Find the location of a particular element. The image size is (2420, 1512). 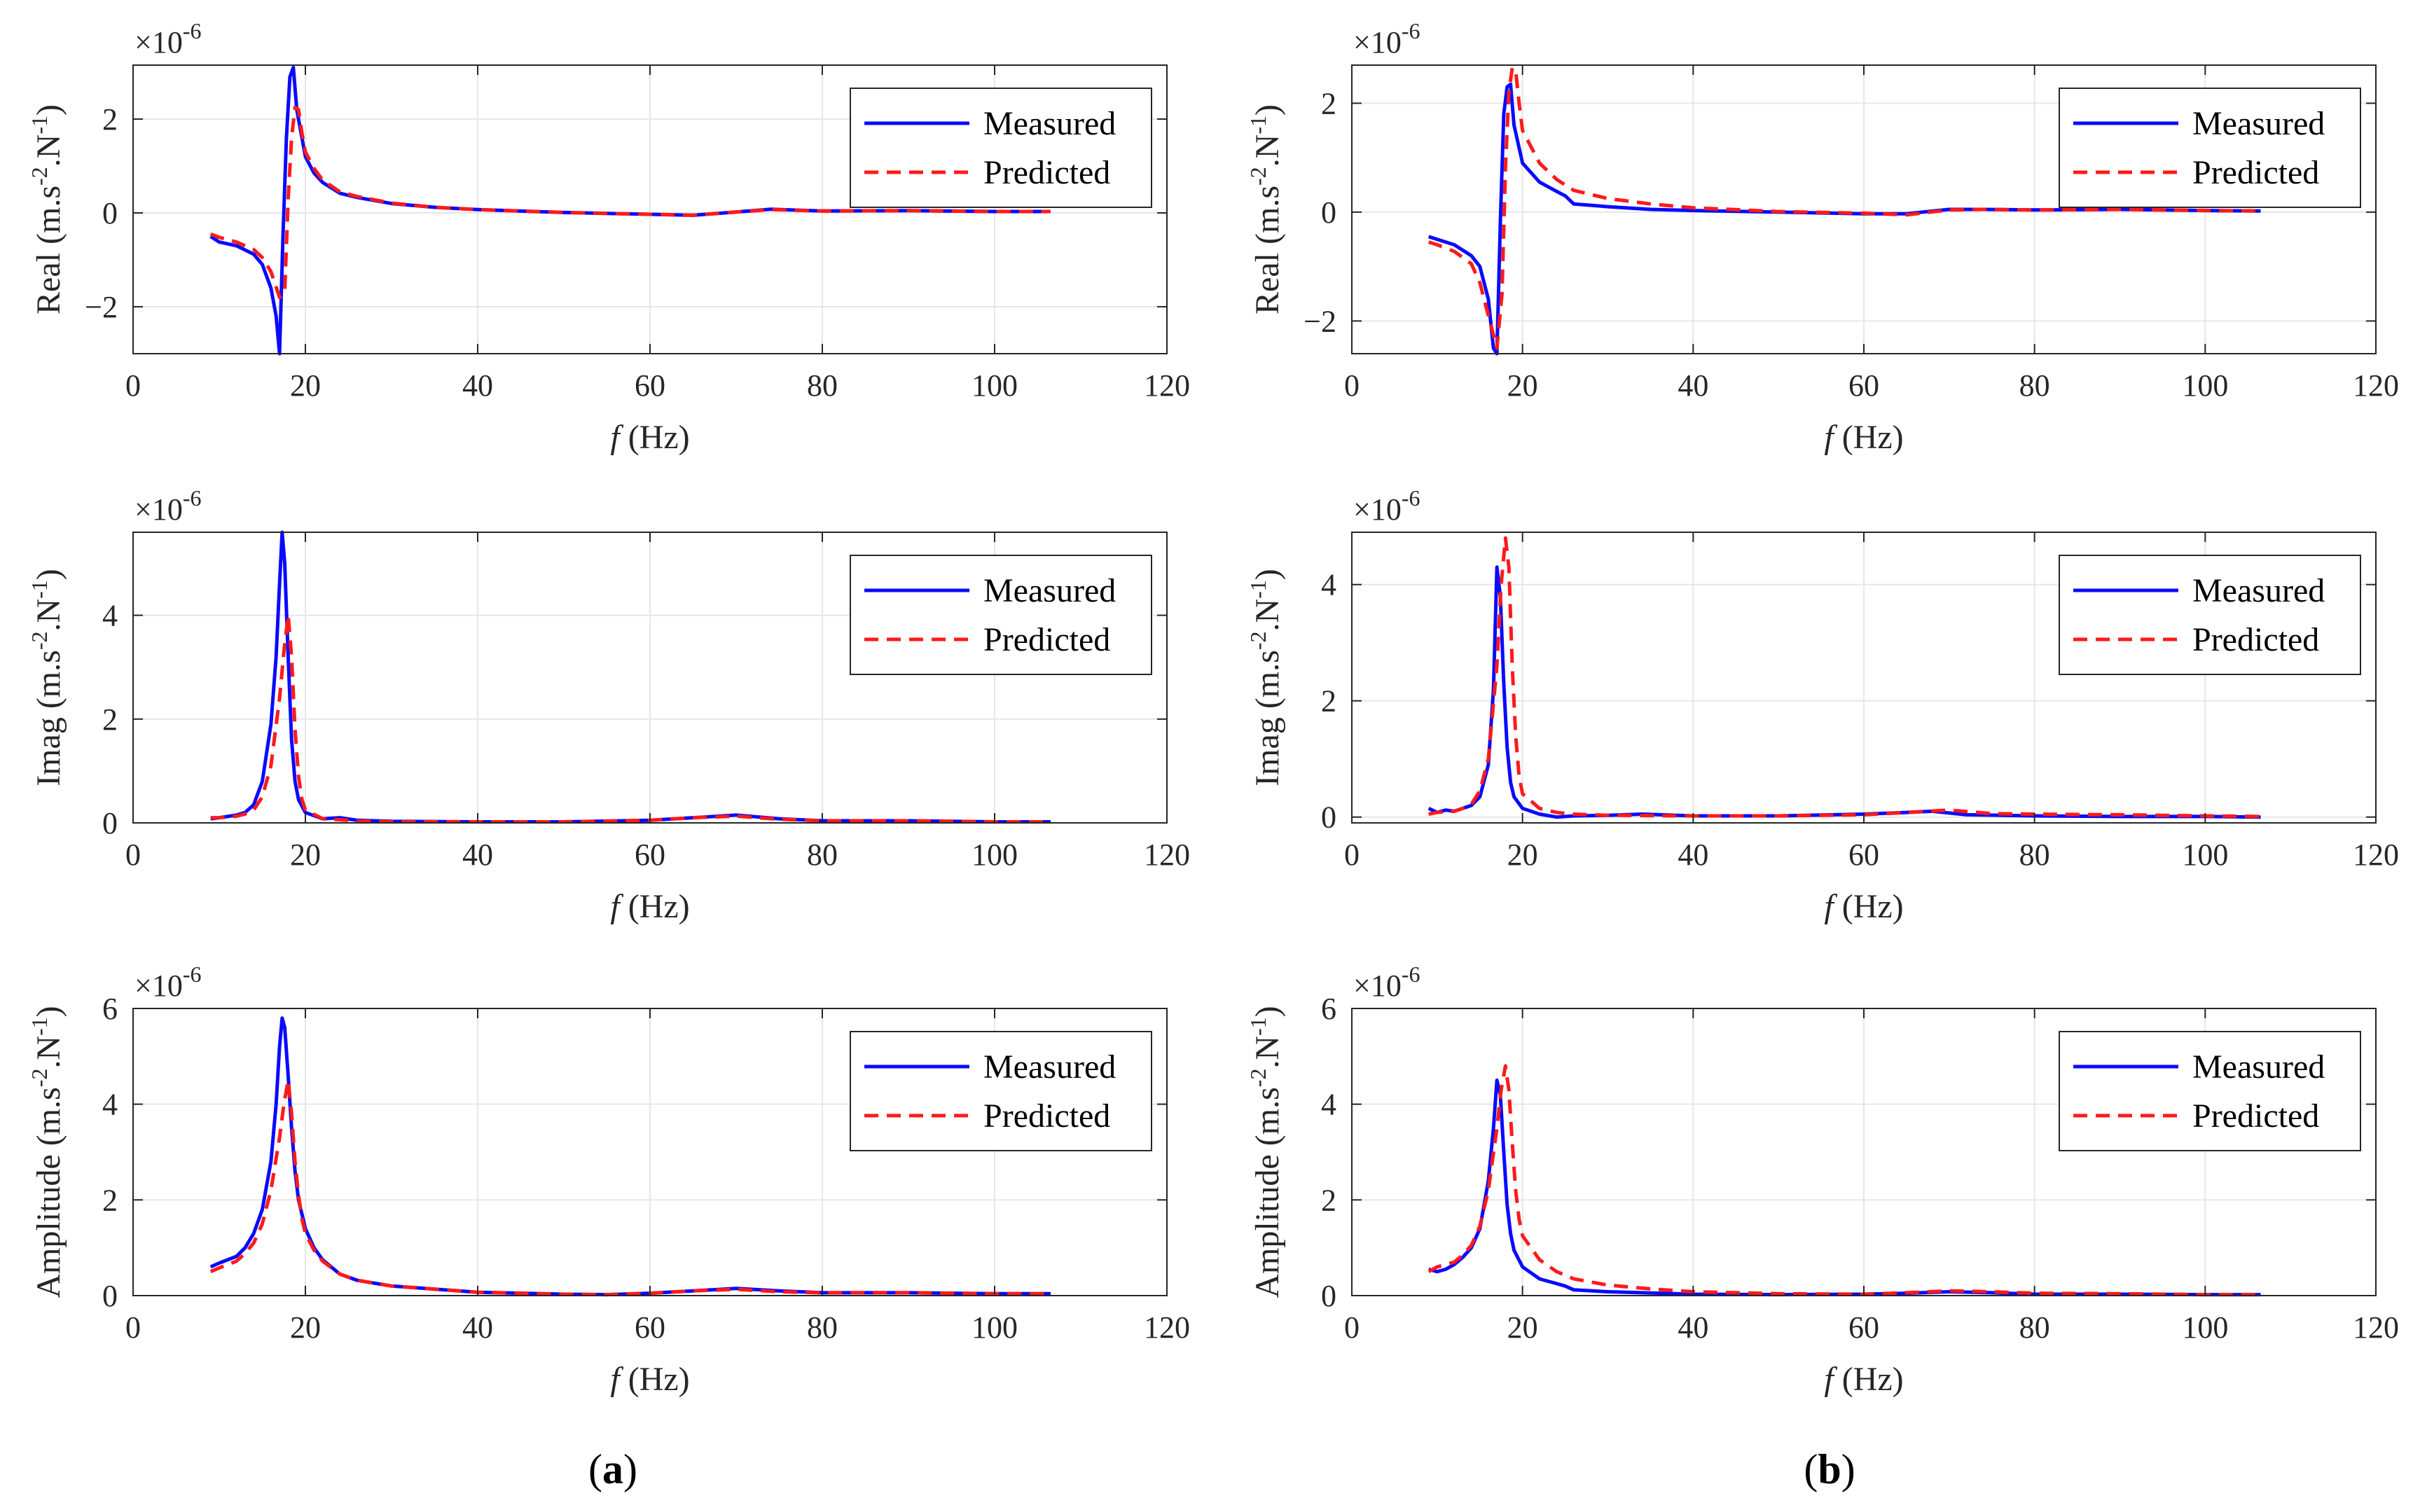

y-tick-label: 6 is located at coordinates (110, 1009).